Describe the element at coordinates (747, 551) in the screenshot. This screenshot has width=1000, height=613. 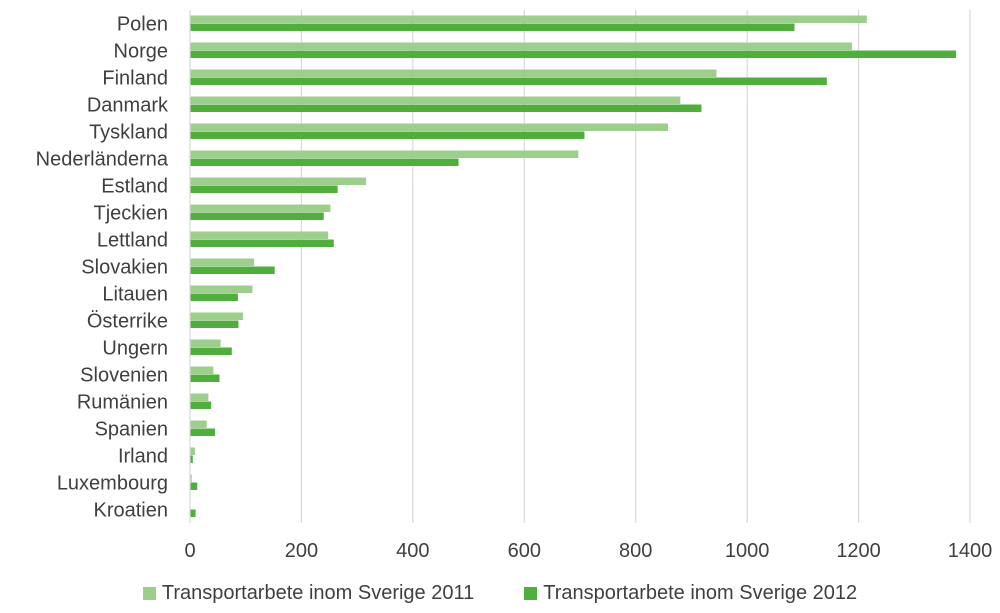
I see `x-tick-label: 1000` at that location.